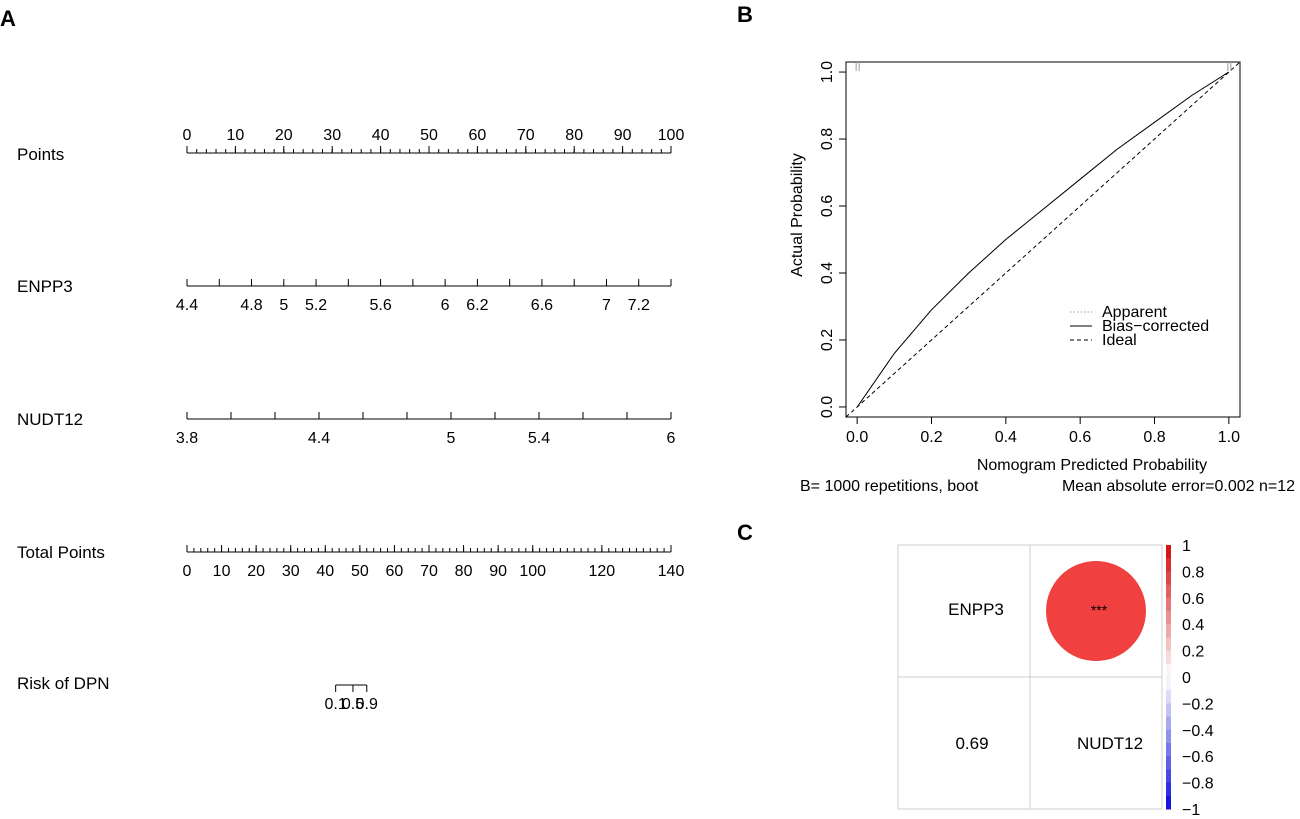  Describe the element at coordinates (380, 305) in the screenshot. I see `nomogram-tick-label: 5.6` at that location.